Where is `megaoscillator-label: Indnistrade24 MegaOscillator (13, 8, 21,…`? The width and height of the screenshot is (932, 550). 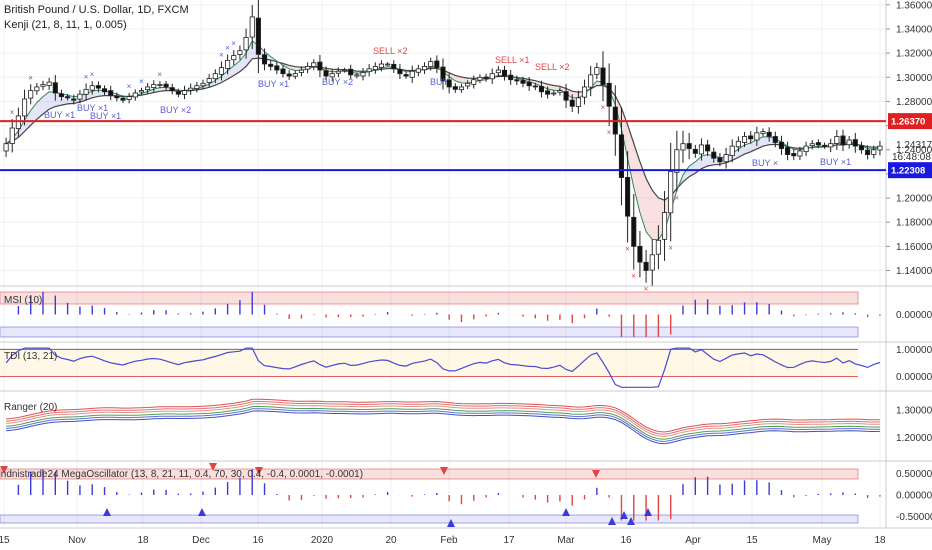
megaoscillator-label: Indnistrade24 MegaOscillator (13, 8, 21,… is located at coordinates (181, 474).